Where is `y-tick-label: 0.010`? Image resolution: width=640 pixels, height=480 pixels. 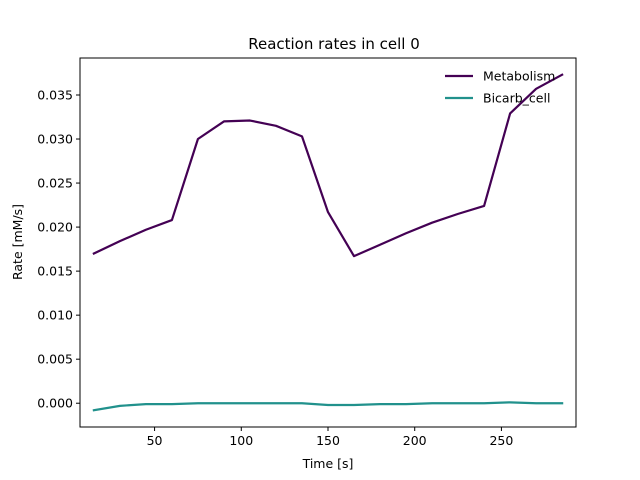 y-tick-label: 0.010 is located at coordinates (55, 315).